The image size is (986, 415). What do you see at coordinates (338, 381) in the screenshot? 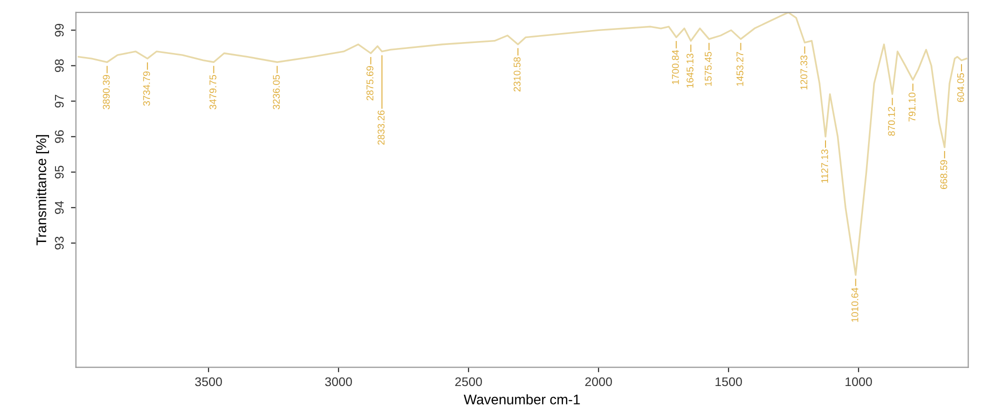
I see `x-tick-label: 3000` at bounding box center [338, 381].